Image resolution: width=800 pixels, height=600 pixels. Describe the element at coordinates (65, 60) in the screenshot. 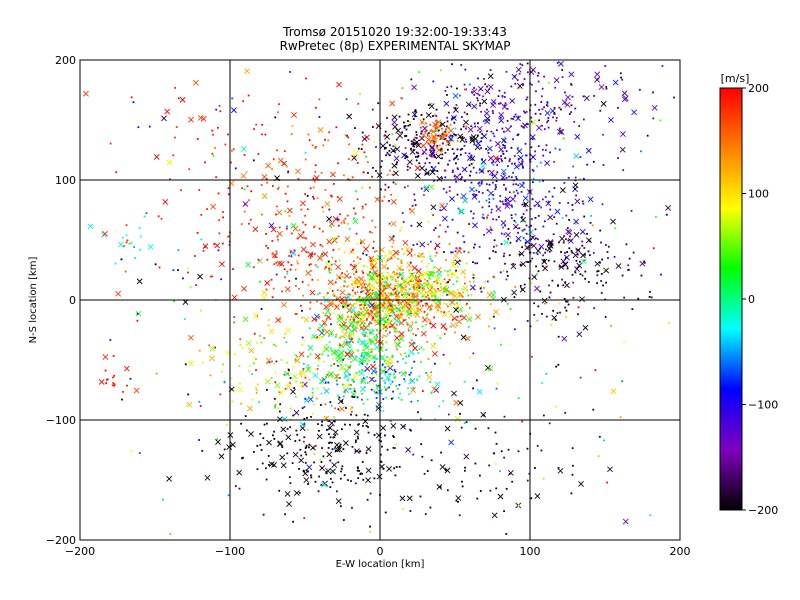

I see `y-tick-label: 200` at that location.